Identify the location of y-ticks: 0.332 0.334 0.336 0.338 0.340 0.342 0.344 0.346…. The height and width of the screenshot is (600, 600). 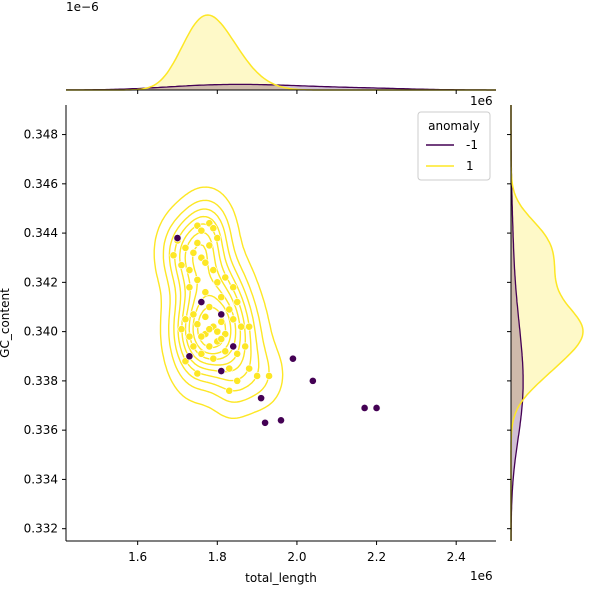
(45, 332).